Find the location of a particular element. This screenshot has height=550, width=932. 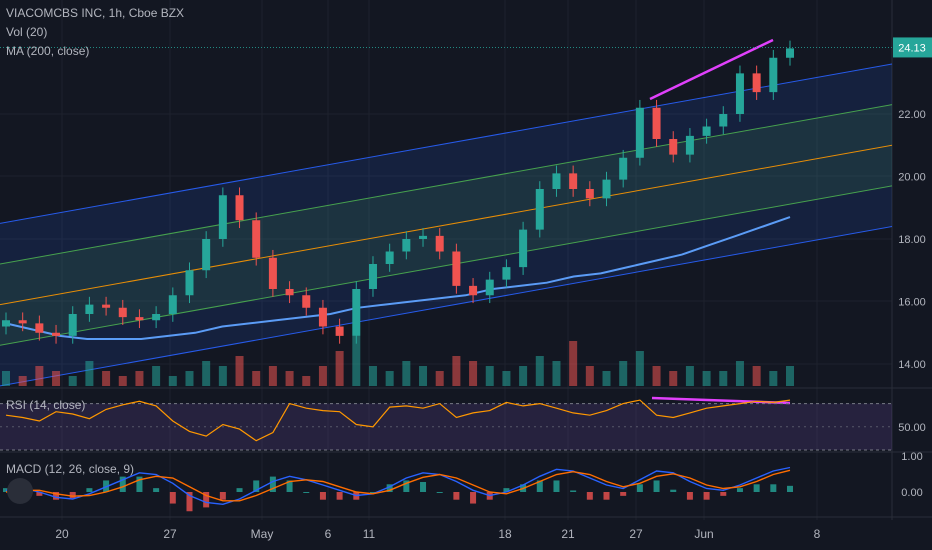

rsi-pane is located at coordinates (446, 425).